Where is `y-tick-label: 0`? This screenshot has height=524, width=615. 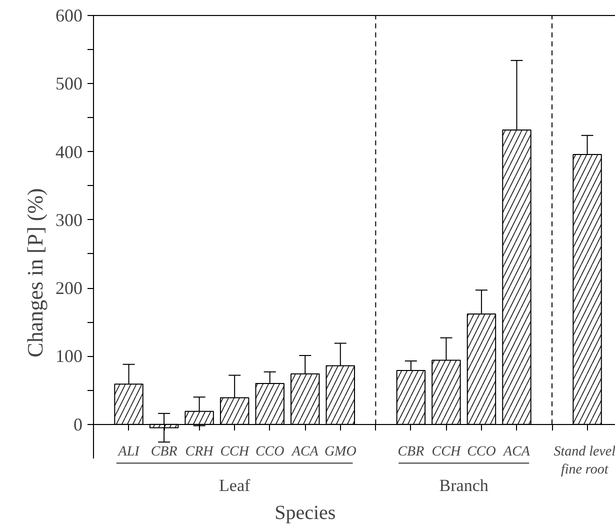 y-tick-label: 0 is located at coordinates (78, 424).